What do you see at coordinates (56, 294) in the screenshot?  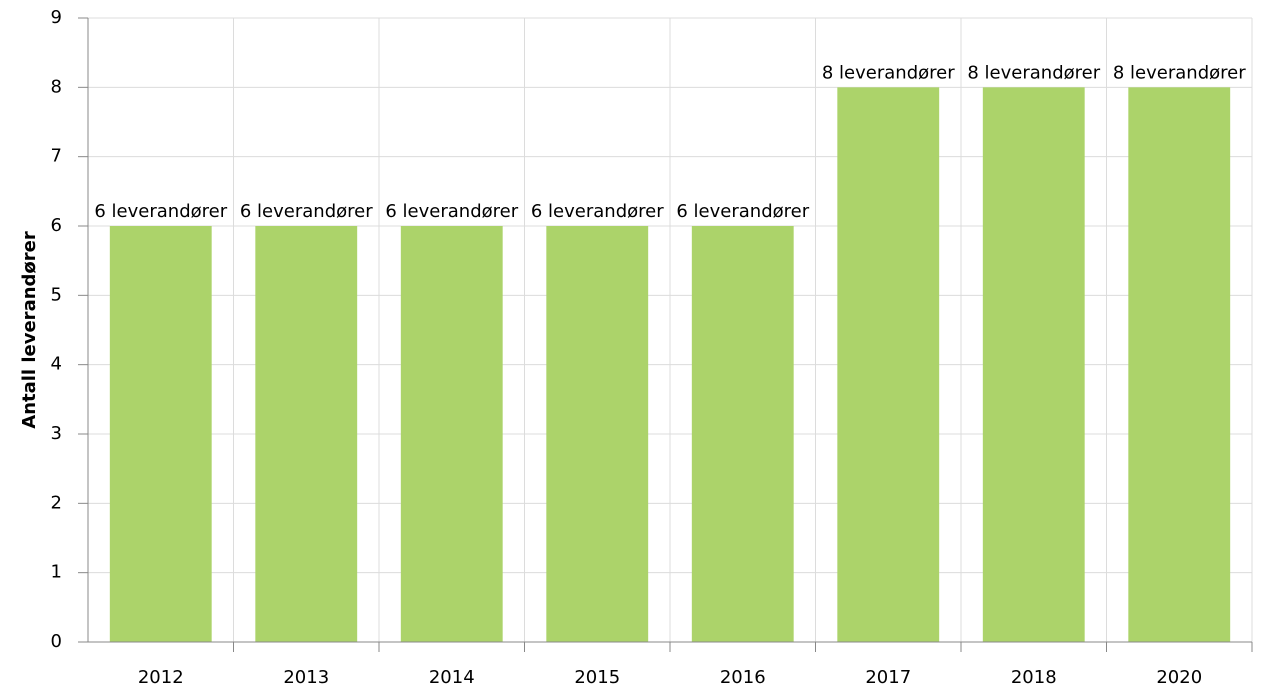 I see `y-tick-label: 5` at bounding box center [56, 294].